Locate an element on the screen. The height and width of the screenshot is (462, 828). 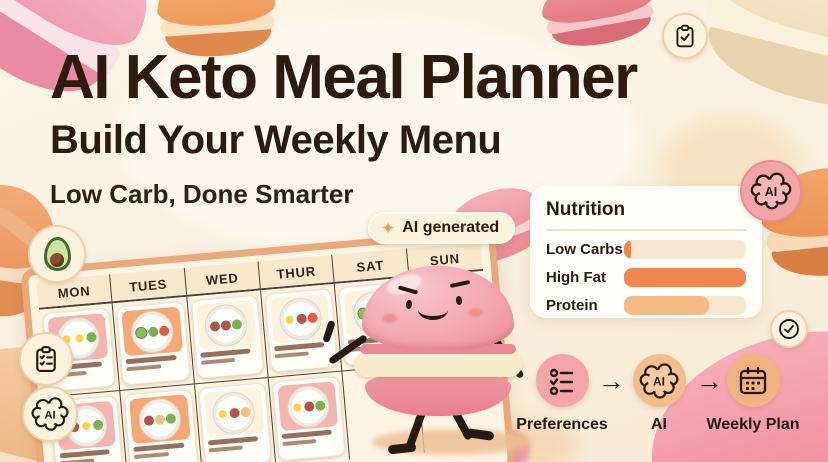
calendar-day-thur: THUR is located at coordinates (296, 271).